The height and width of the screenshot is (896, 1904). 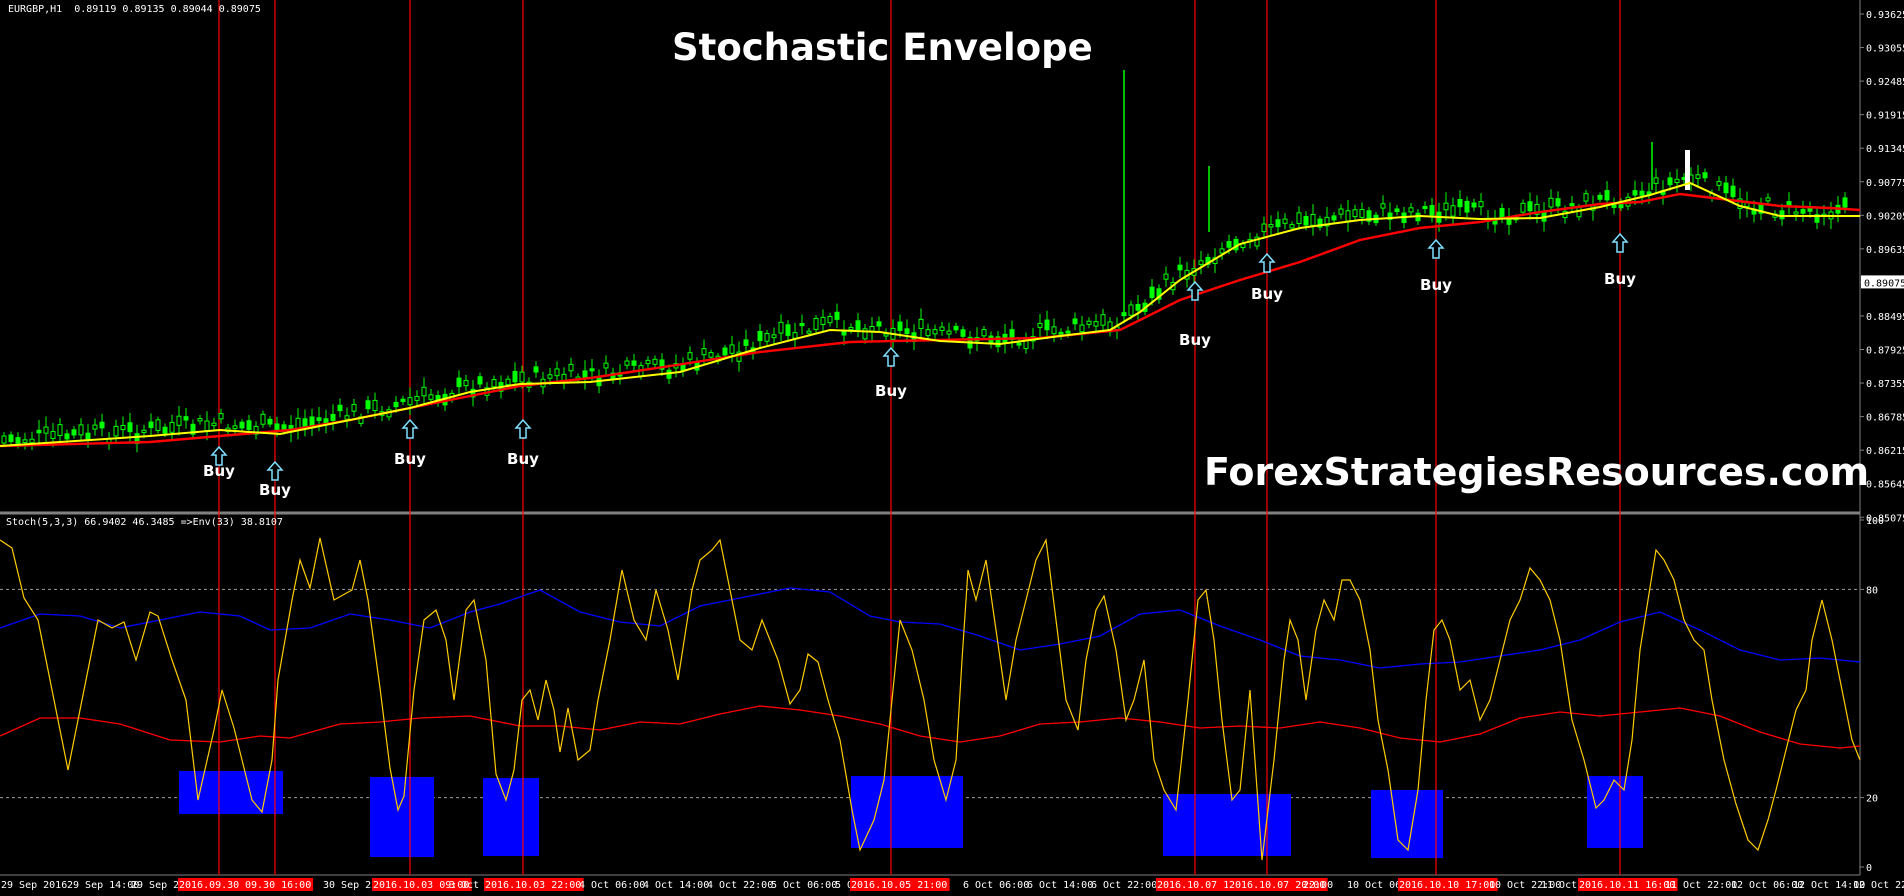 I want to click on time-axis-label: 5 Oct 06:00, so click(x=804, y=885).